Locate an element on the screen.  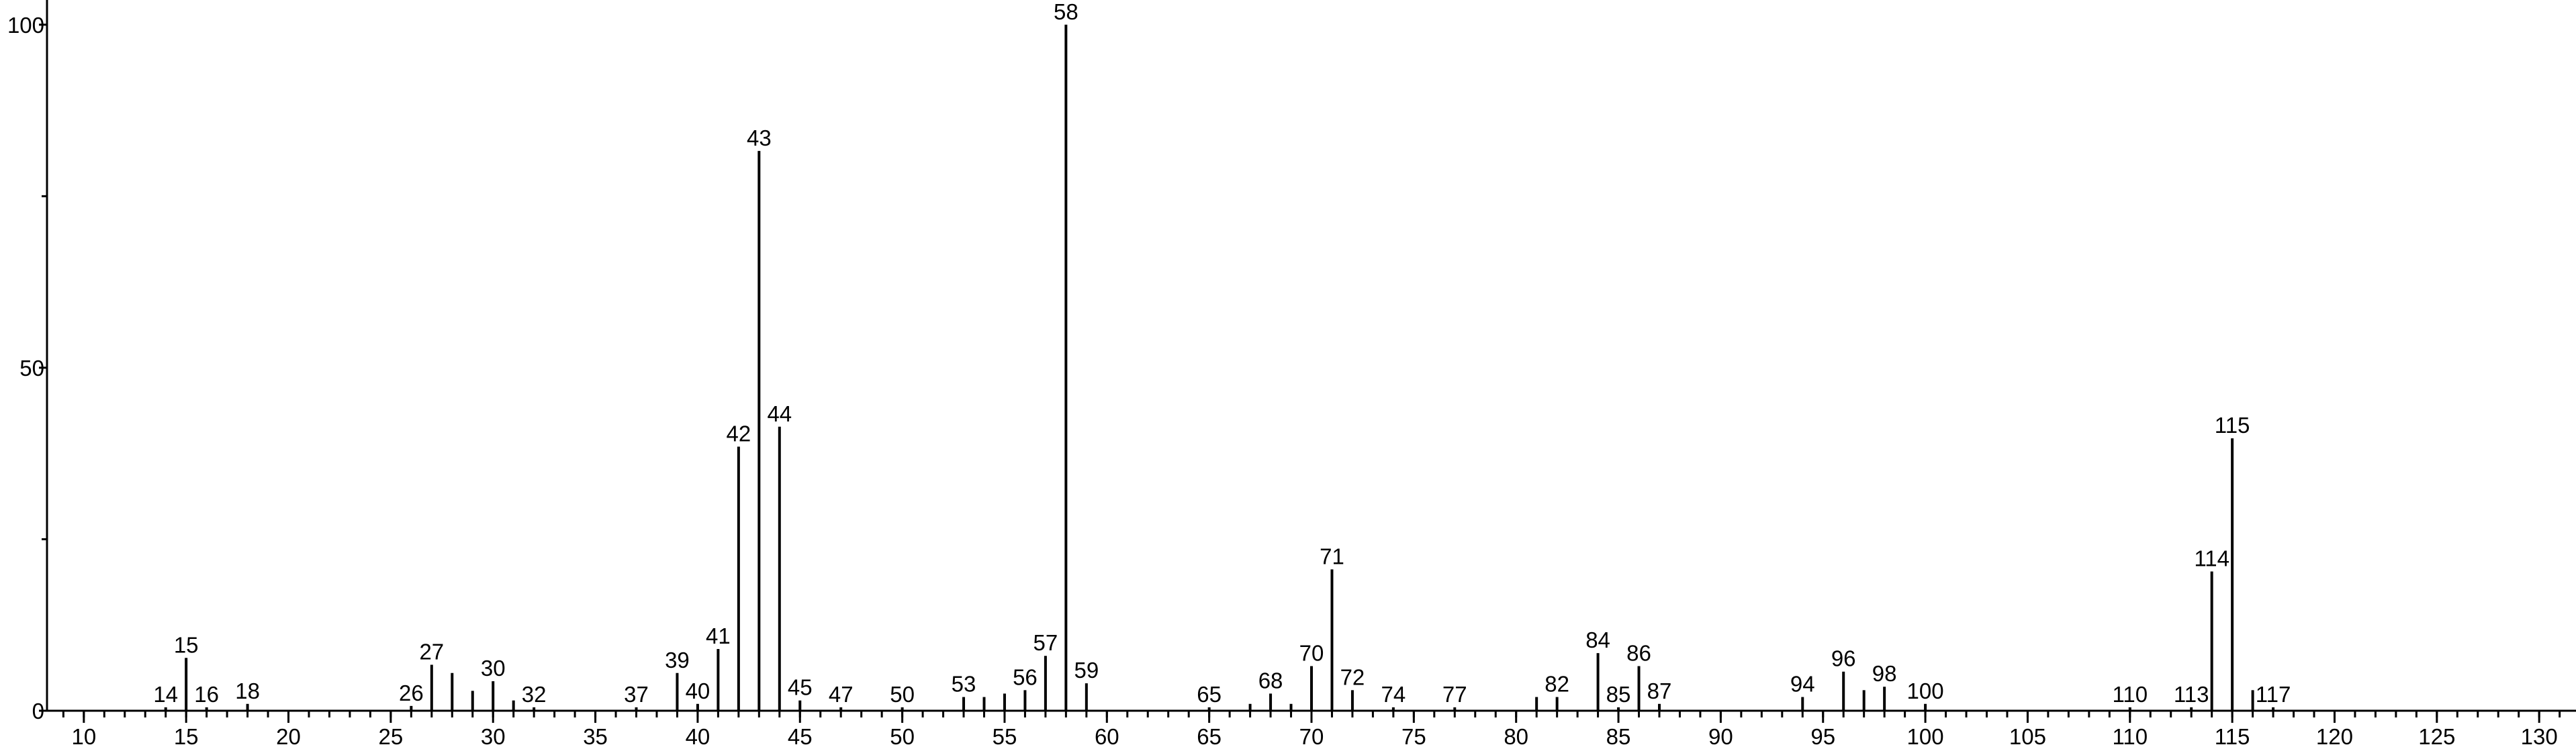
x-tick-label: 90 is located at coordinates (1720, 737).